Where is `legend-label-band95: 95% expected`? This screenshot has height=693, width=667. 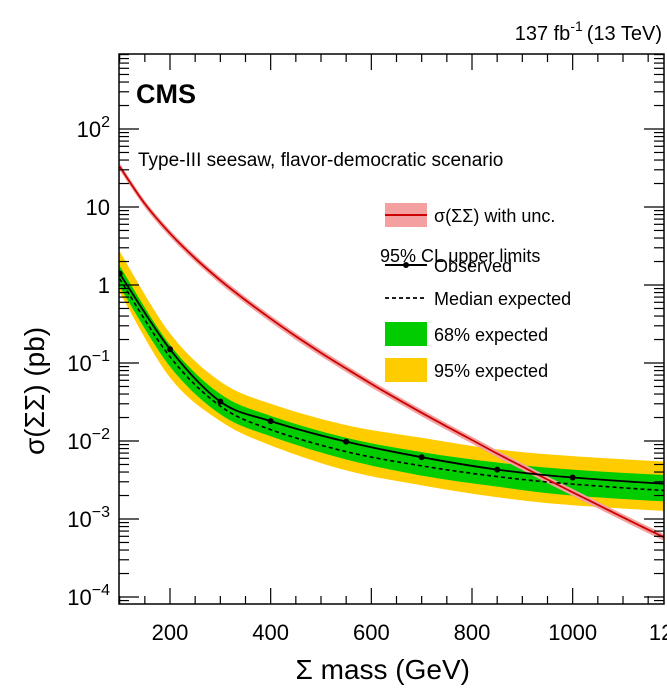
legend-label-band95: 95% expected is located at coordinates (491, 371).